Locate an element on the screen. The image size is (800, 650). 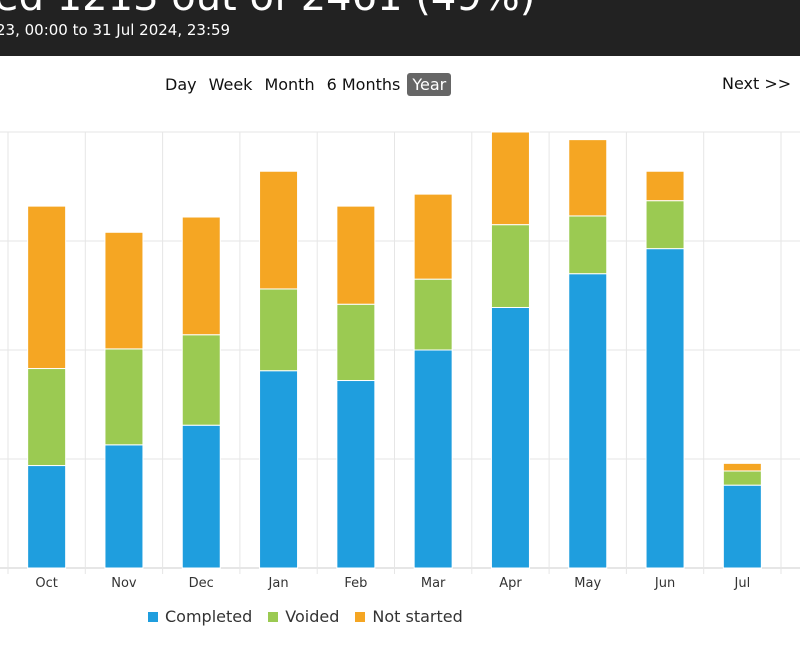
bar-not-started-mar is located at coordinates (433, 236).